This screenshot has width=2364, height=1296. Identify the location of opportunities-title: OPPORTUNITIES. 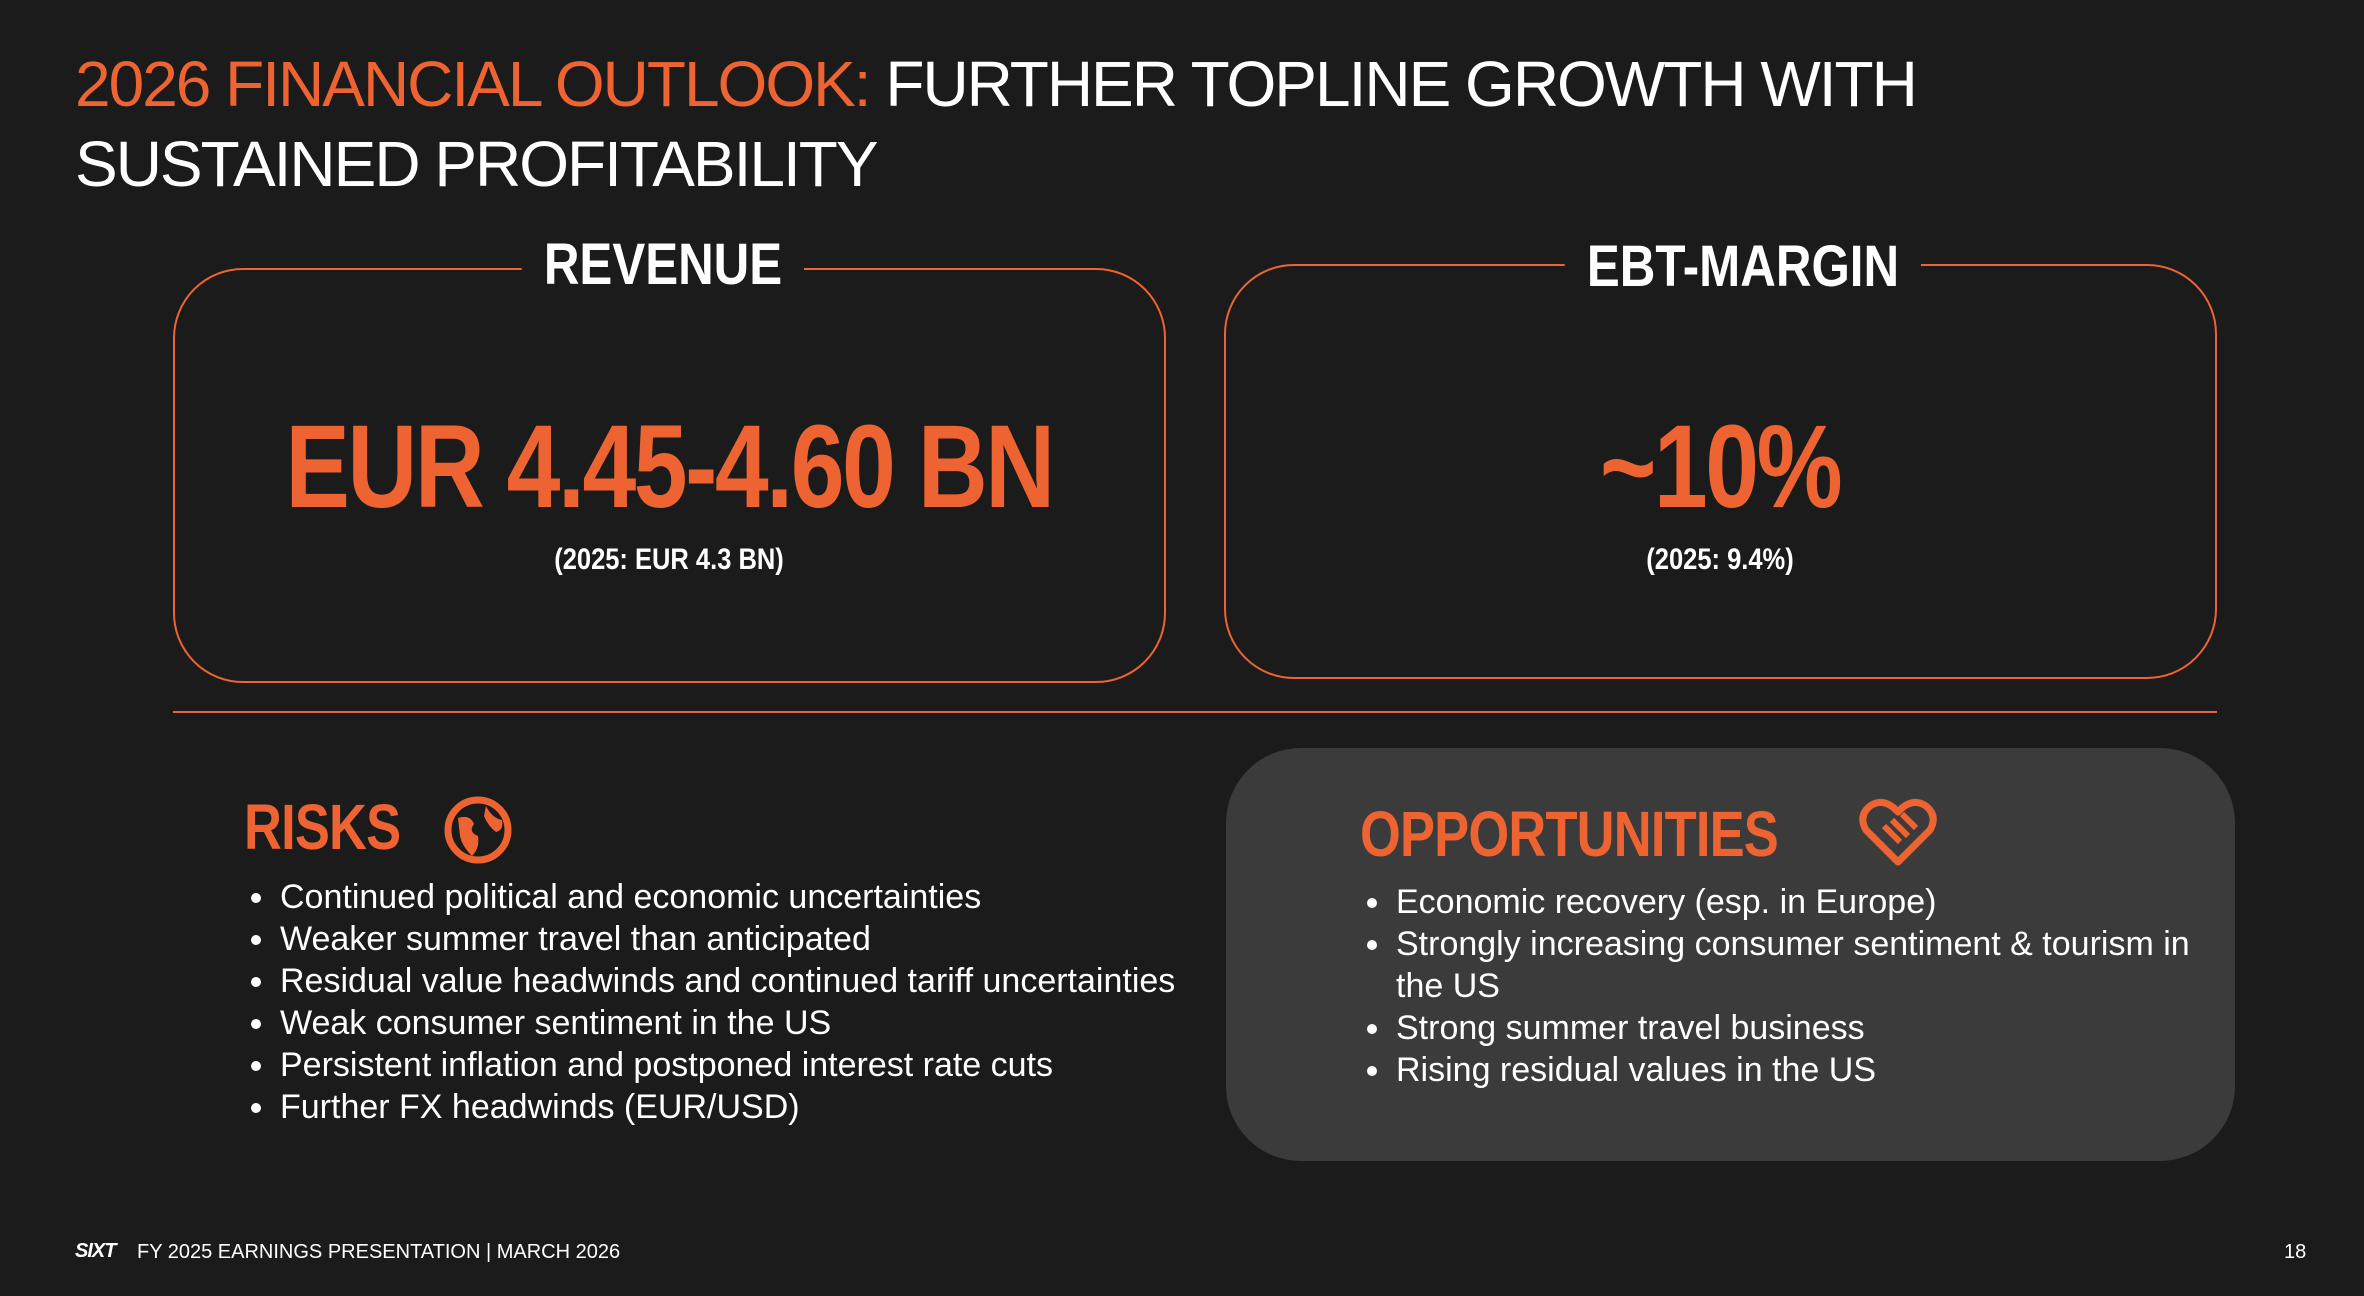
(1569, 834).